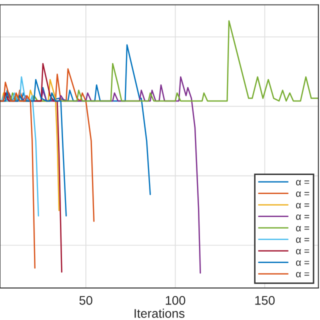 This screenshot has height=320, width=320. What do you see at coordinates (85, 300) in the screenshot?
I see `x-tick-label: 50` at bounding box center [85, 300].